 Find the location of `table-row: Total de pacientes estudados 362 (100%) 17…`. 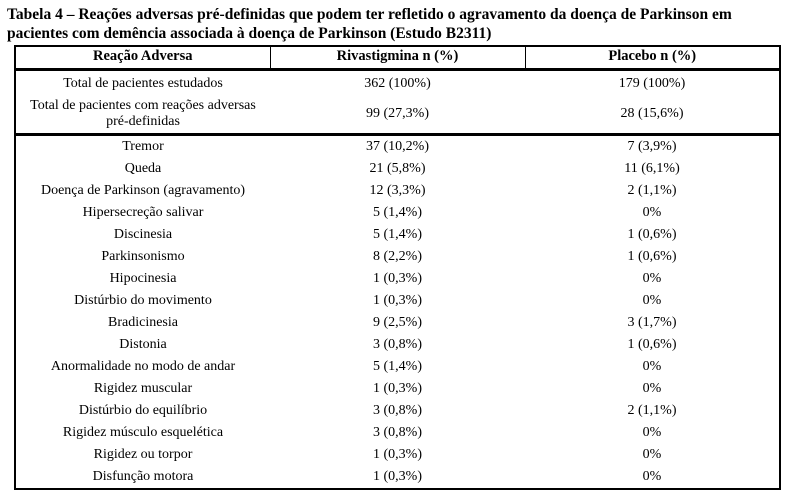

table-row: Total de pacientes estudados 362 (100%) 17… is located at coordinates (397, 84).